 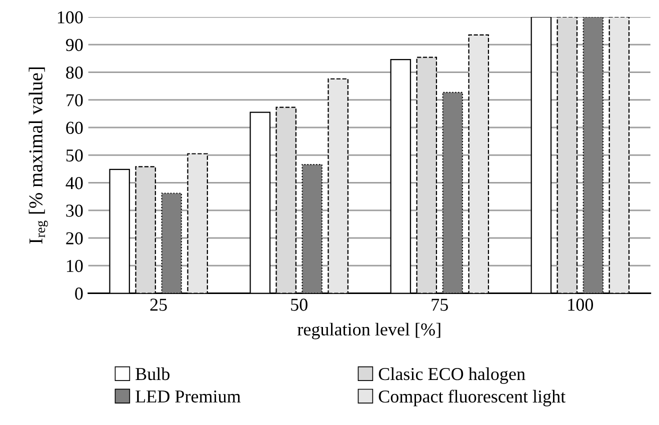 I want to click on legend-label: Compact fluorescent light, so click(x=472, y=398).